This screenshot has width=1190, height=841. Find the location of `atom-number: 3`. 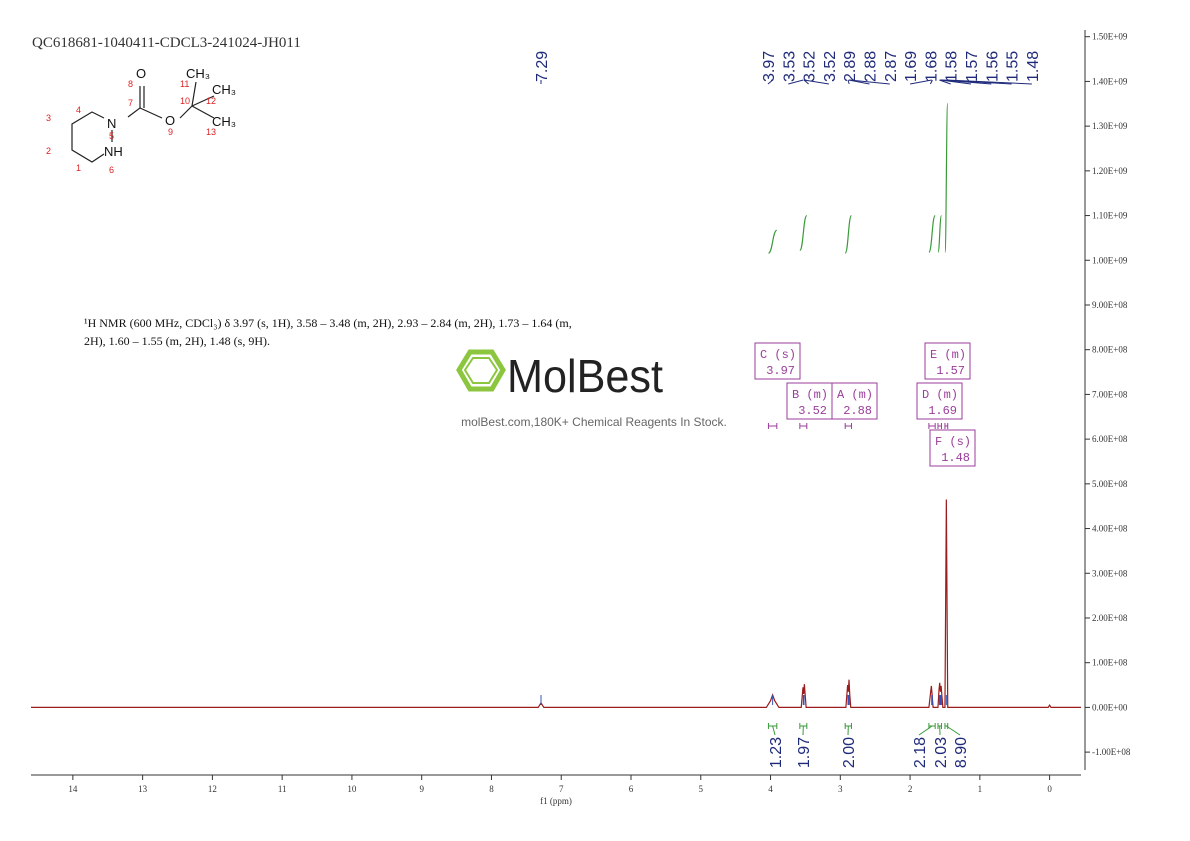

atom-number: 3 is located at coordinates (48, 118).